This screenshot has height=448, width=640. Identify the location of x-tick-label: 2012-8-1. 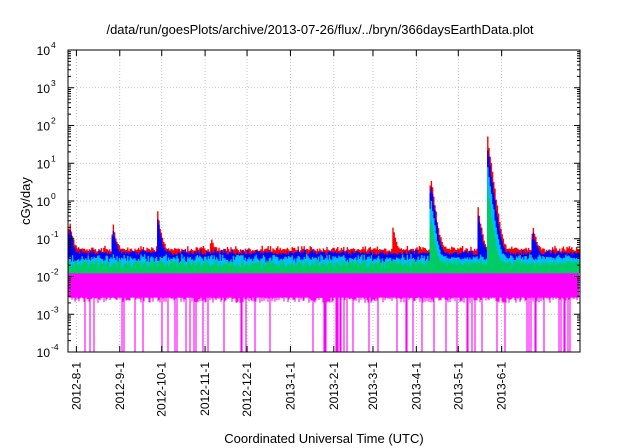
(76, 386).